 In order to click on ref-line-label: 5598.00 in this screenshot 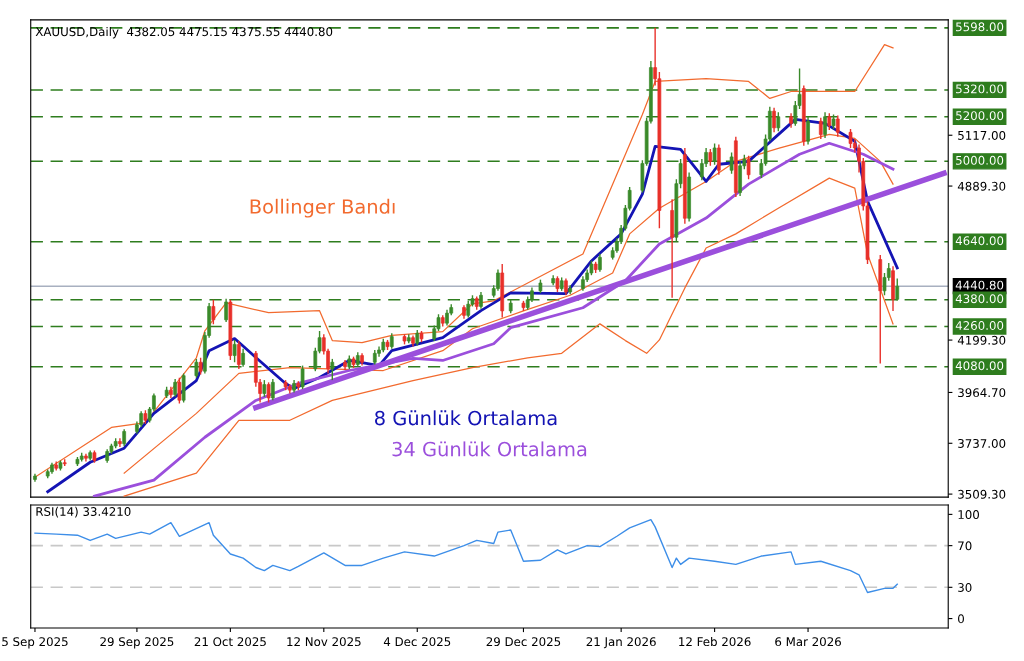, I will do `click(980, 27)`.